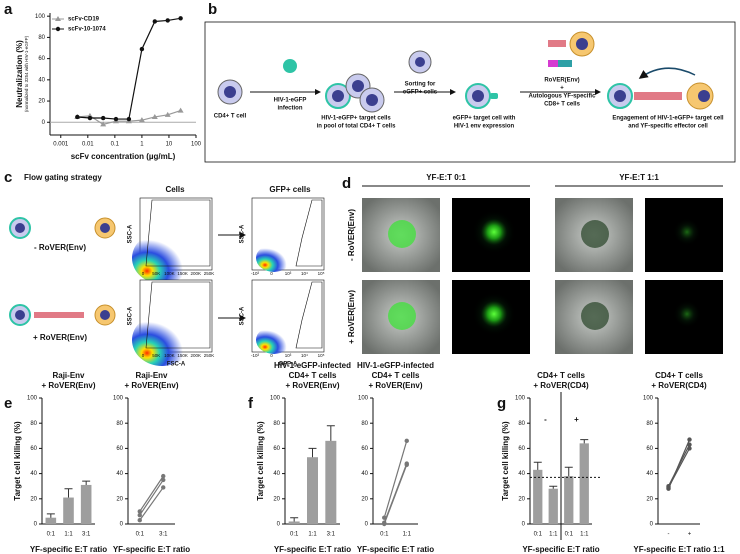 The width and height of the screenshot is (740, 554). What do you see at coordinates (271, 355) in the screenshot?
I see `flow-tick: 0` at bounding box center [271, 355].